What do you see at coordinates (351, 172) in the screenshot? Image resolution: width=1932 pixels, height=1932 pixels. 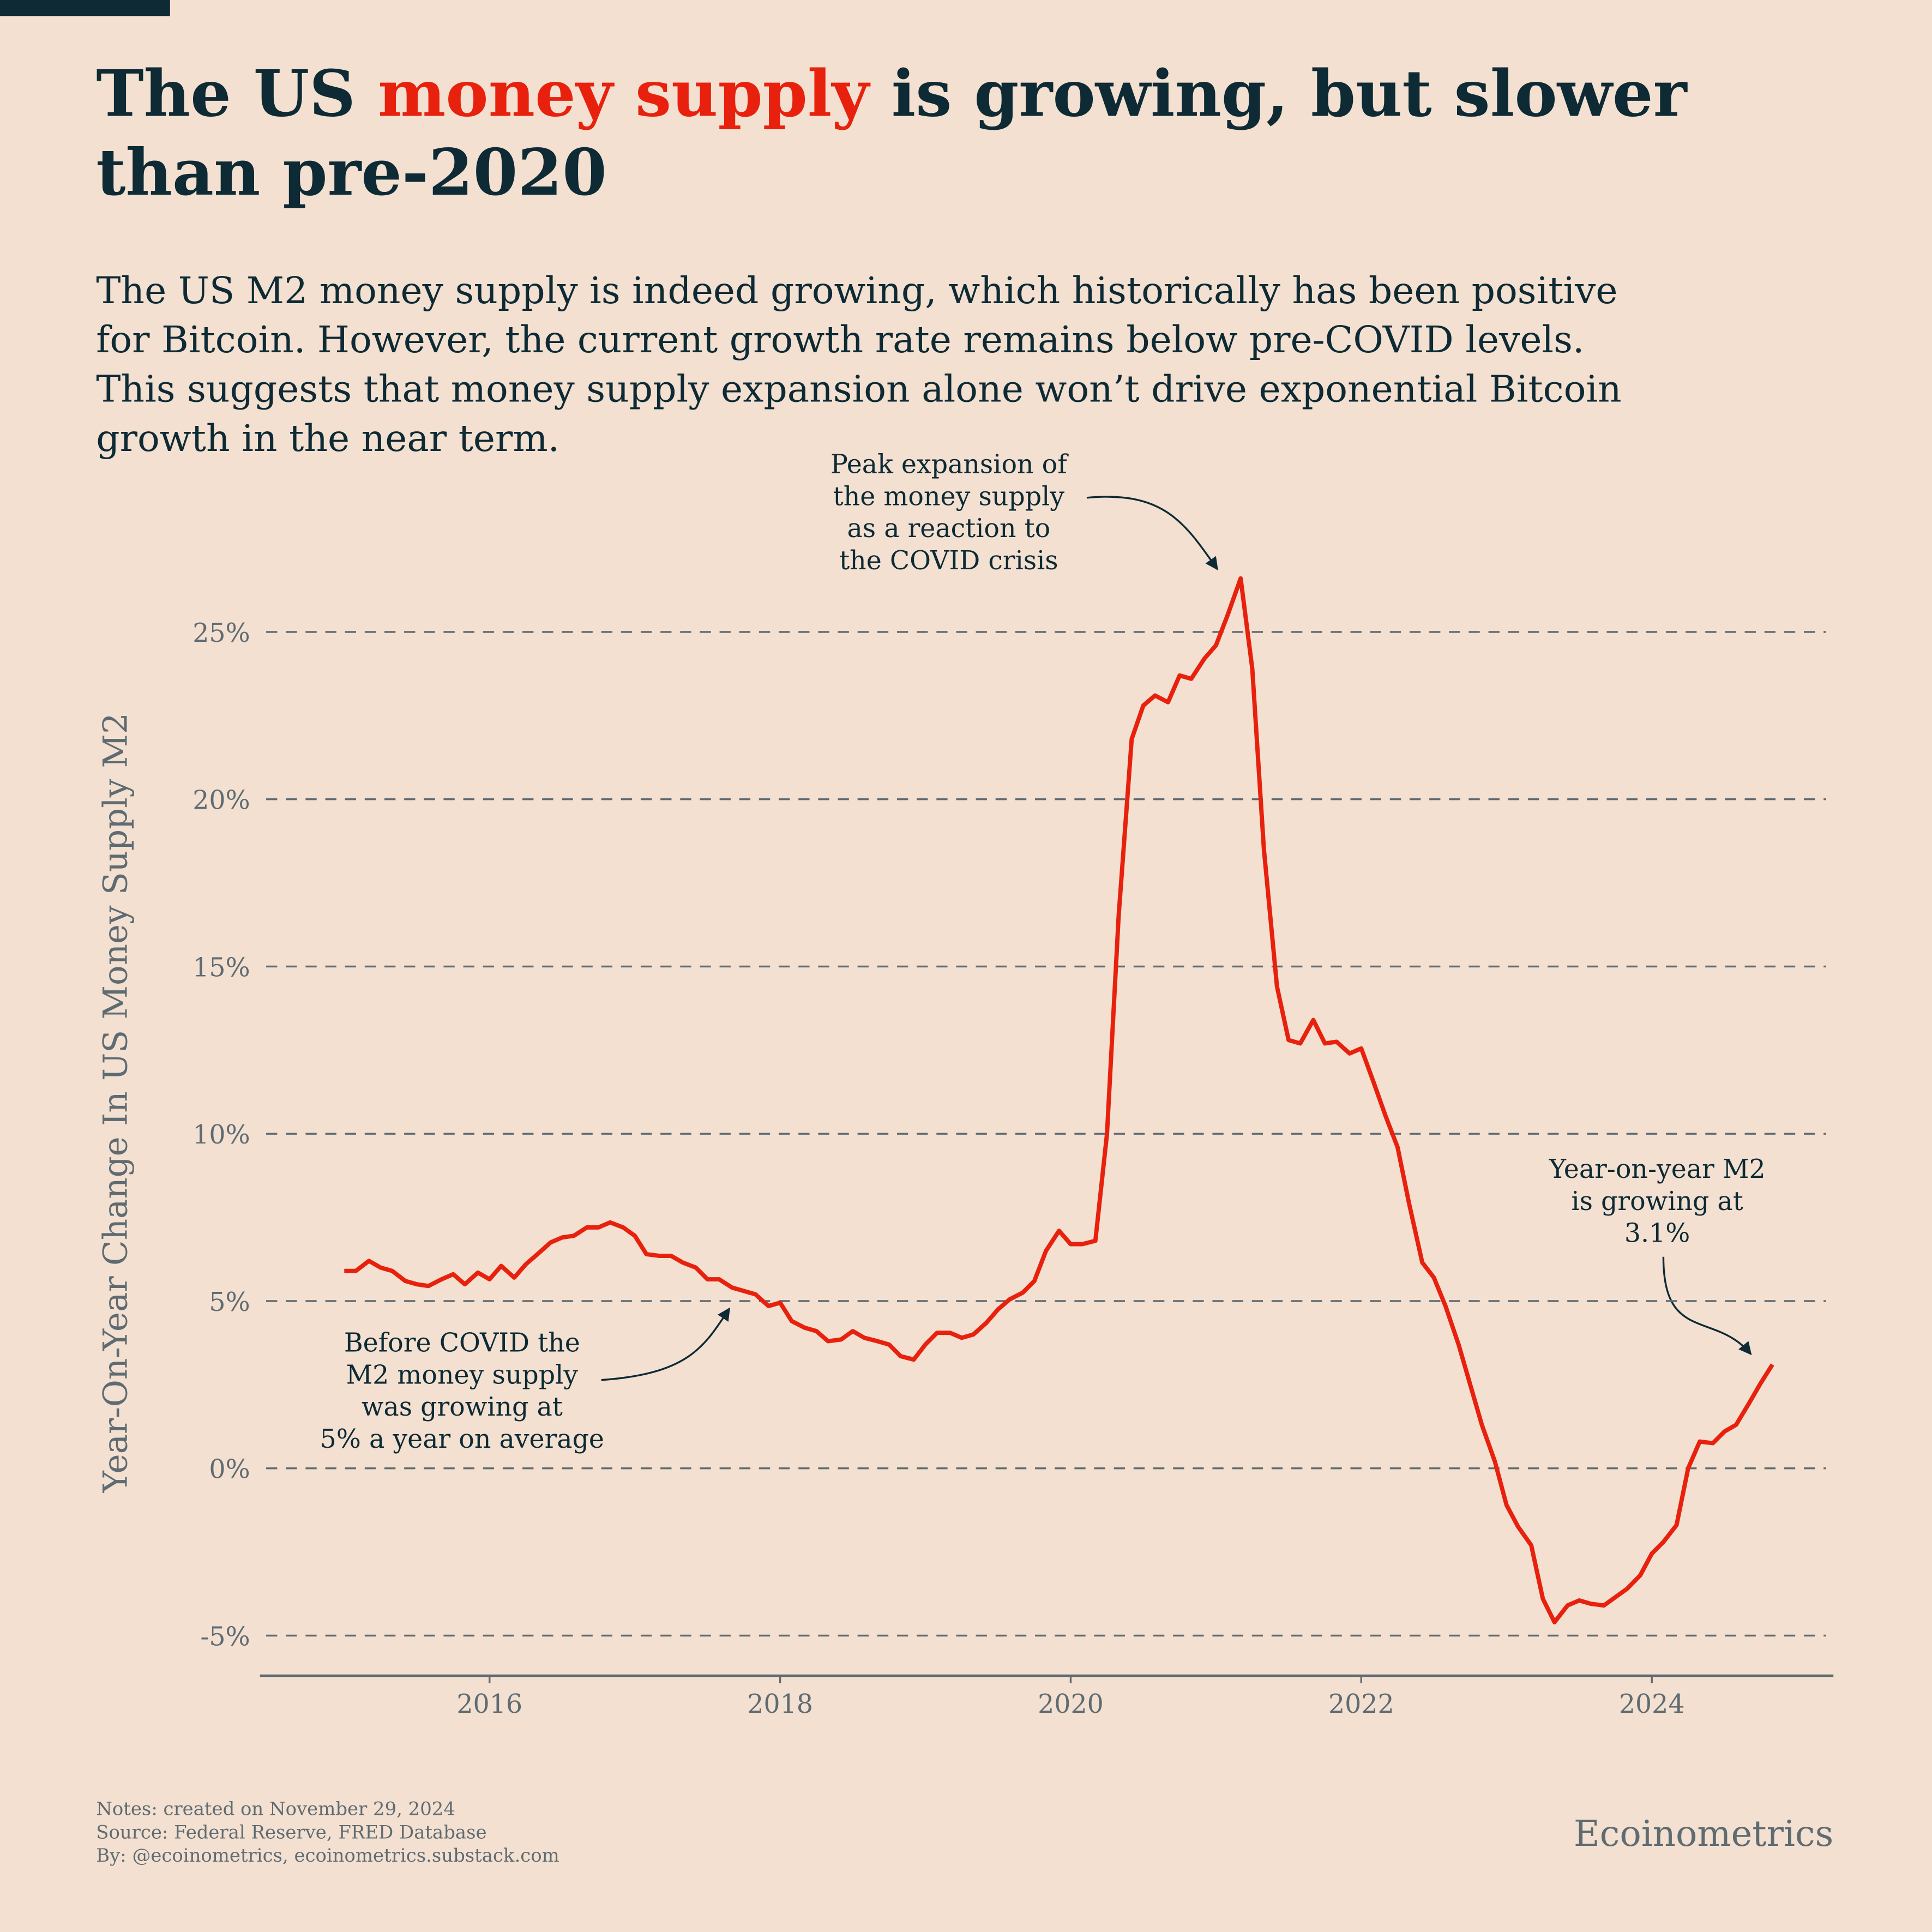 I see `chart-title: than pre-2020` at bounding box center [351, 172].